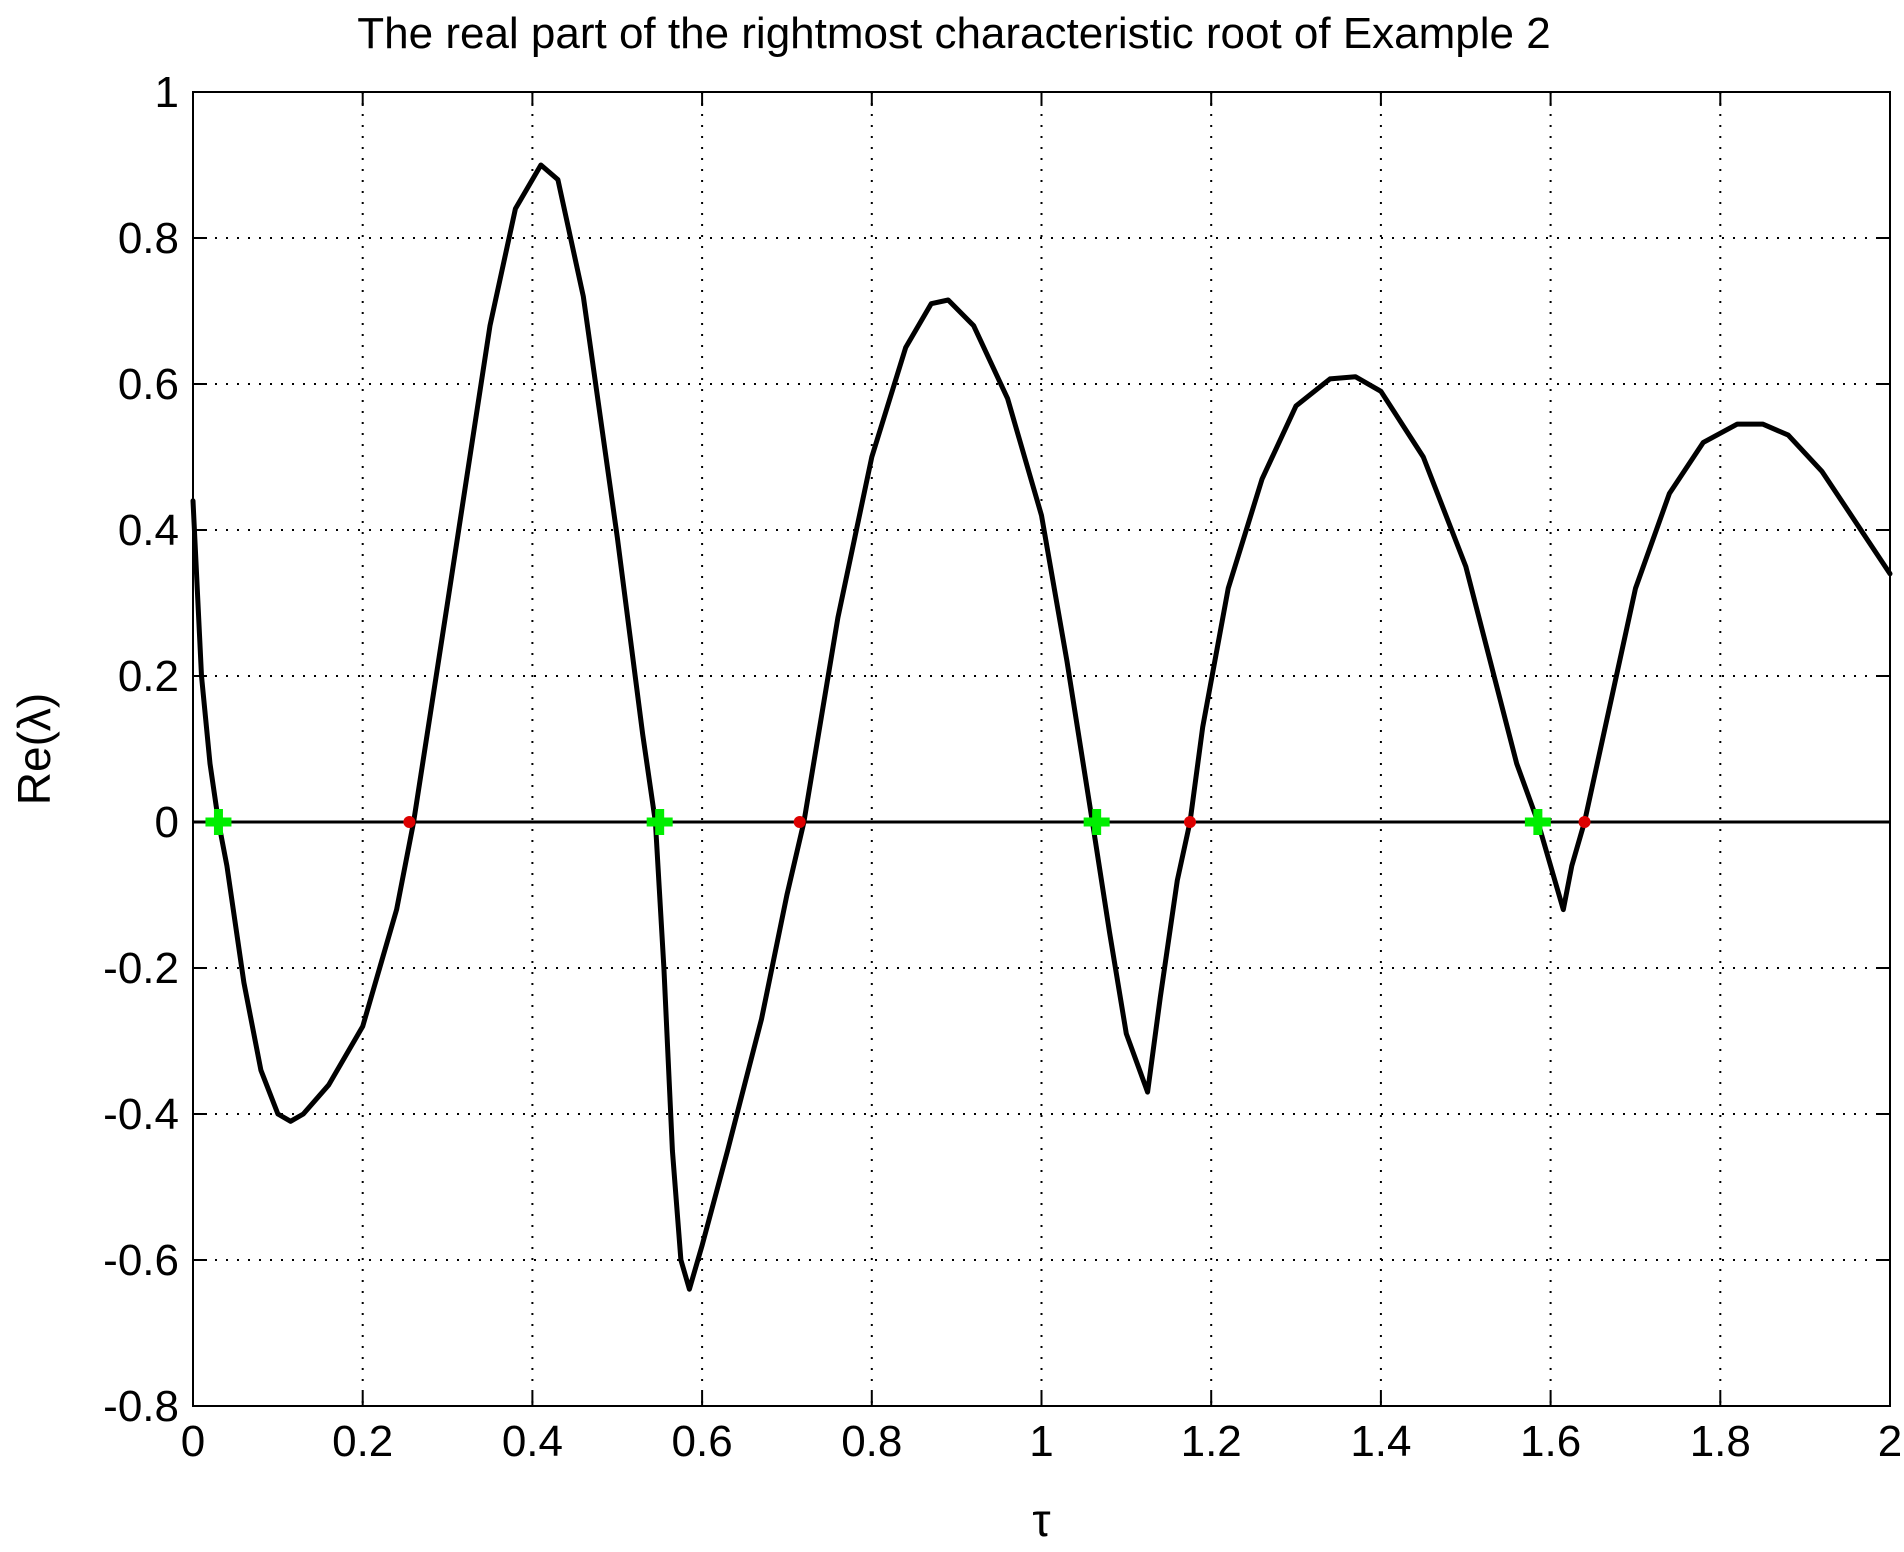  What do you see at coordinates (1550, 1441) in the screenshot?
I see `x-tick-label: 1.6` at bounding box center [1550, 1441].